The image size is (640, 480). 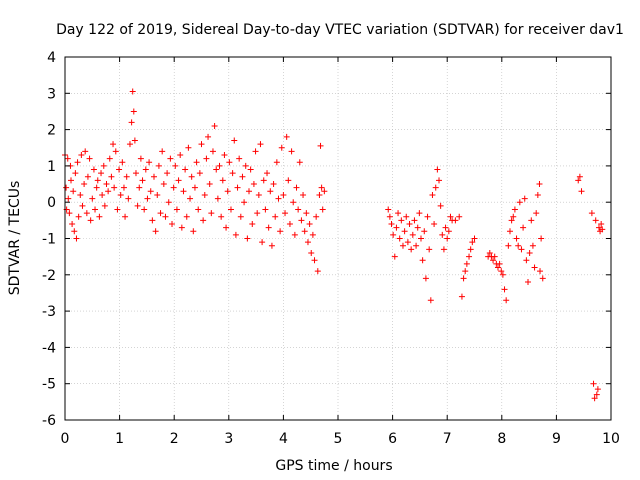 I want to click on x-tick-label: 1, so click(x=119, y=439).